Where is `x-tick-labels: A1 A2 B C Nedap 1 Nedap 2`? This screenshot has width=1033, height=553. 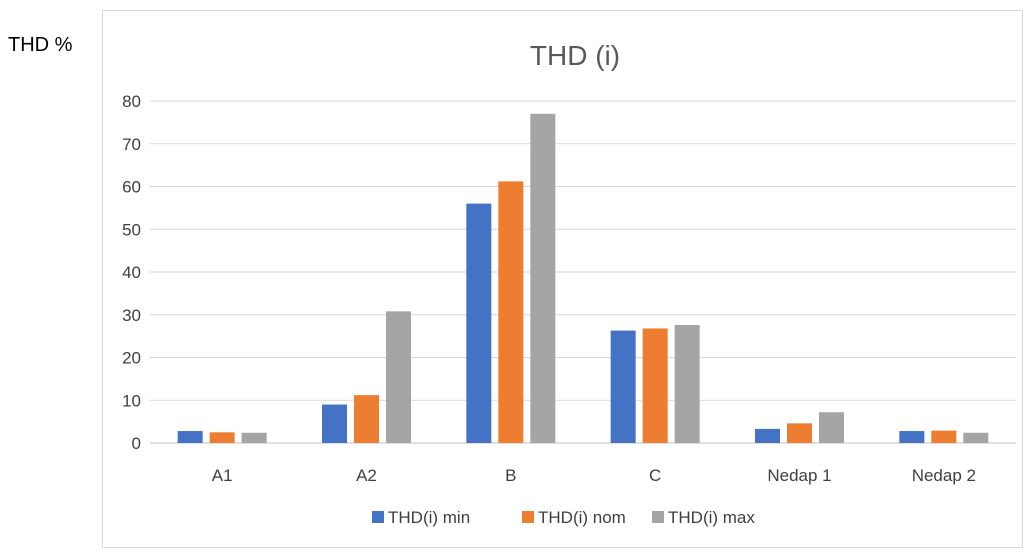
x-tick-labels: A1 A2 B C Nedap 1 Nedap 2 is located at coordinates (594, 475).